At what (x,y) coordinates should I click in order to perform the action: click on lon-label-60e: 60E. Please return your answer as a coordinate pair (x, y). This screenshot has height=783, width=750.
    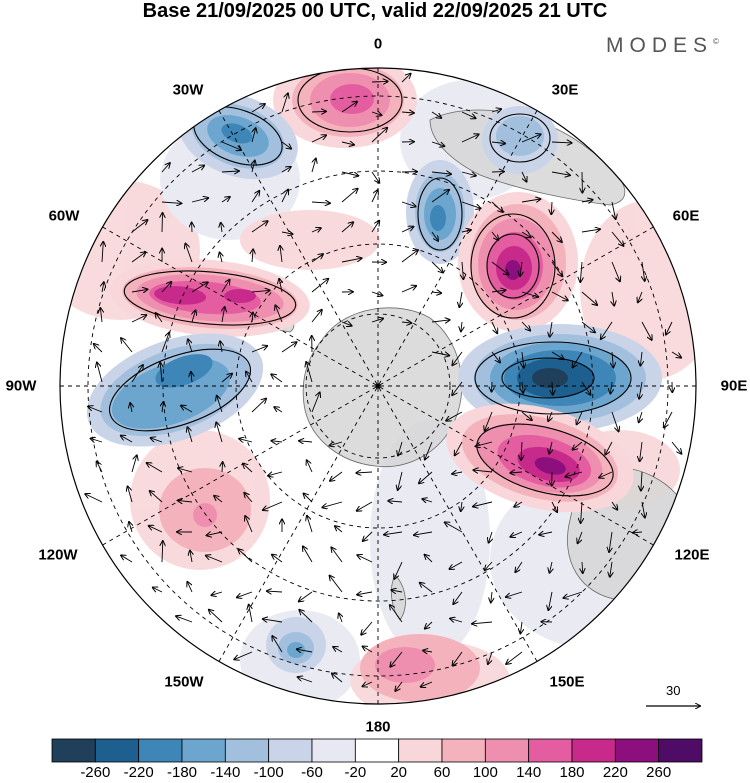
    Looking at the image, I should click on (686, 216).